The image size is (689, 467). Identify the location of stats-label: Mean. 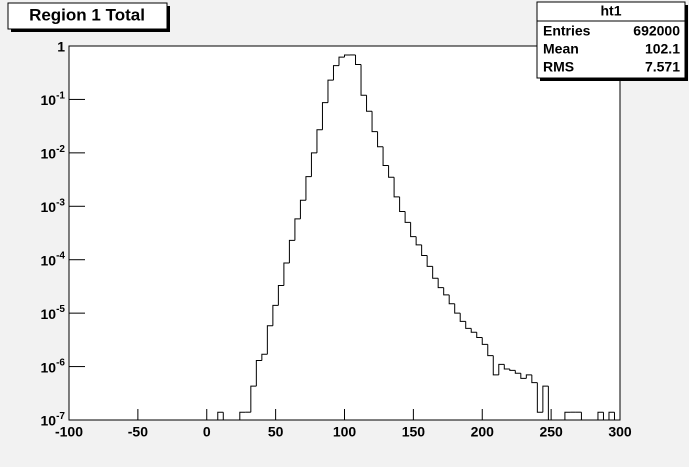
(561, 49).